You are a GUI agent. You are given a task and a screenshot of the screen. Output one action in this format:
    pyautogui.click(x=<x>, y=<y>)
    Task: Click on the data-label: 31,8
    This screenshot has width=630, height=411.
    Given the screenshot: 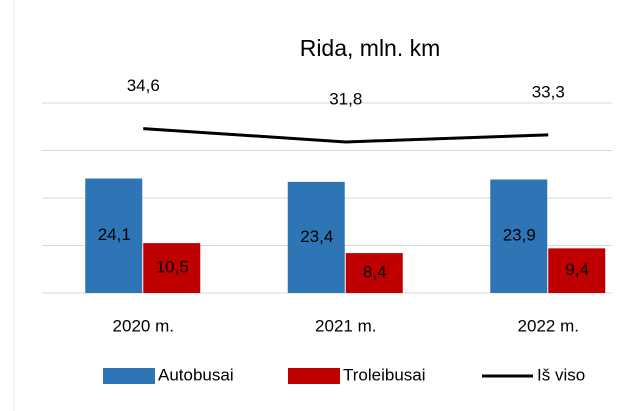 What is the action you would take?
    pyautogui.click(x=345, y=98)
    